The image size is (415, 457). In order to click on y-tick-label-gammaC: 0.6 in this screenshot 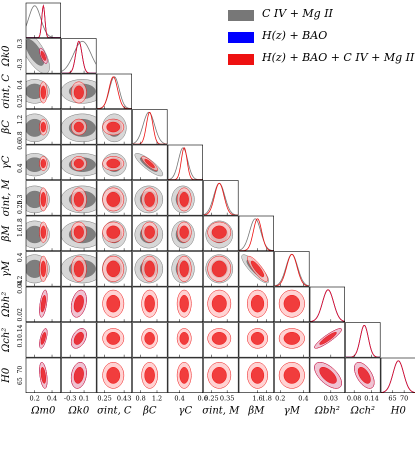, I will do `click(20, 145)`.